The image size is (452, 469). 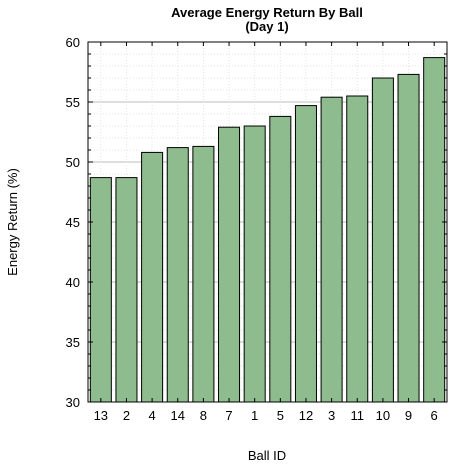 I want to click on y-tick-label: 50, so click(x=73, y=162).